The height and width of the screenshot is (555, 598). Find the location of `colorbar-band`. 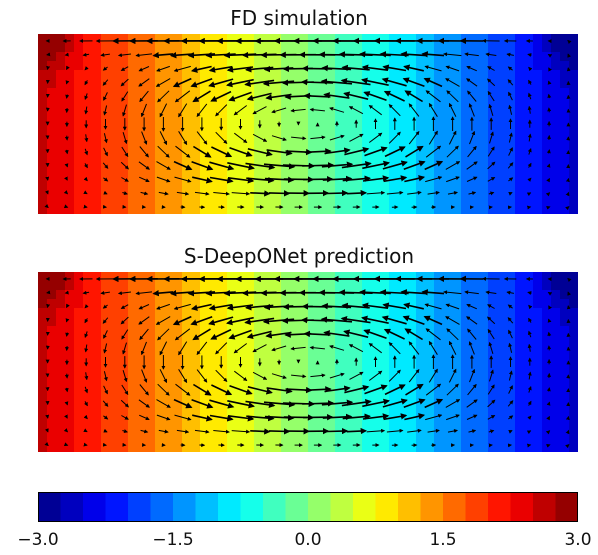

colorbar-band is located at coordinates (432, 507).